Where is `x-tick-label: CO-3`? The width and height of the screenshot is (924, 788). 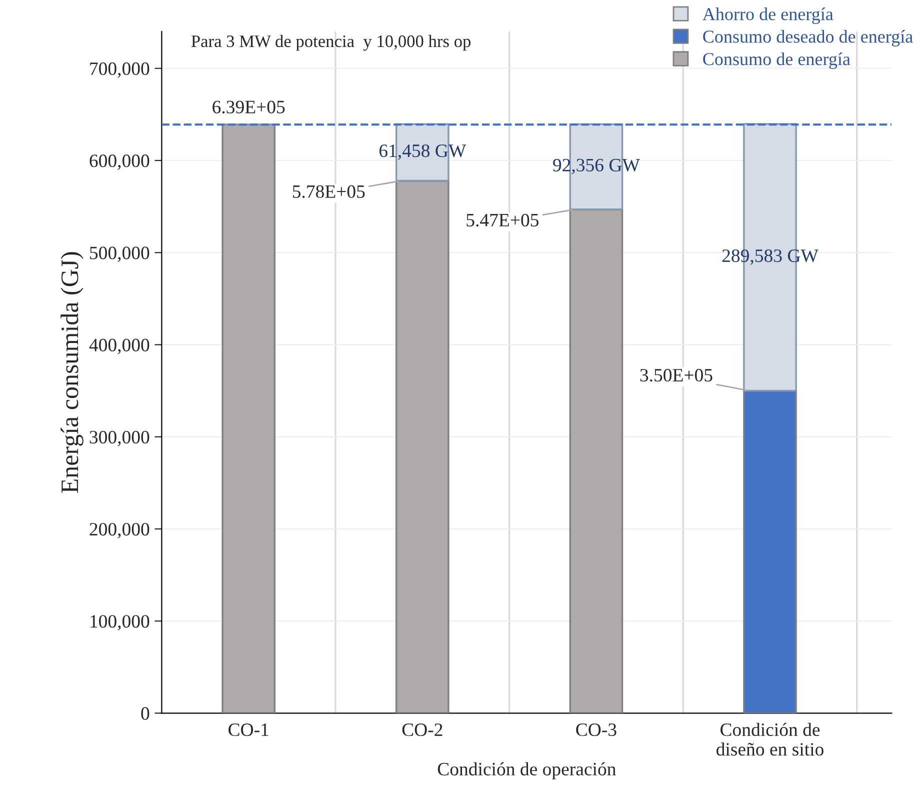
x-tick-label: CO-3 is located at coordinates (596, 729).